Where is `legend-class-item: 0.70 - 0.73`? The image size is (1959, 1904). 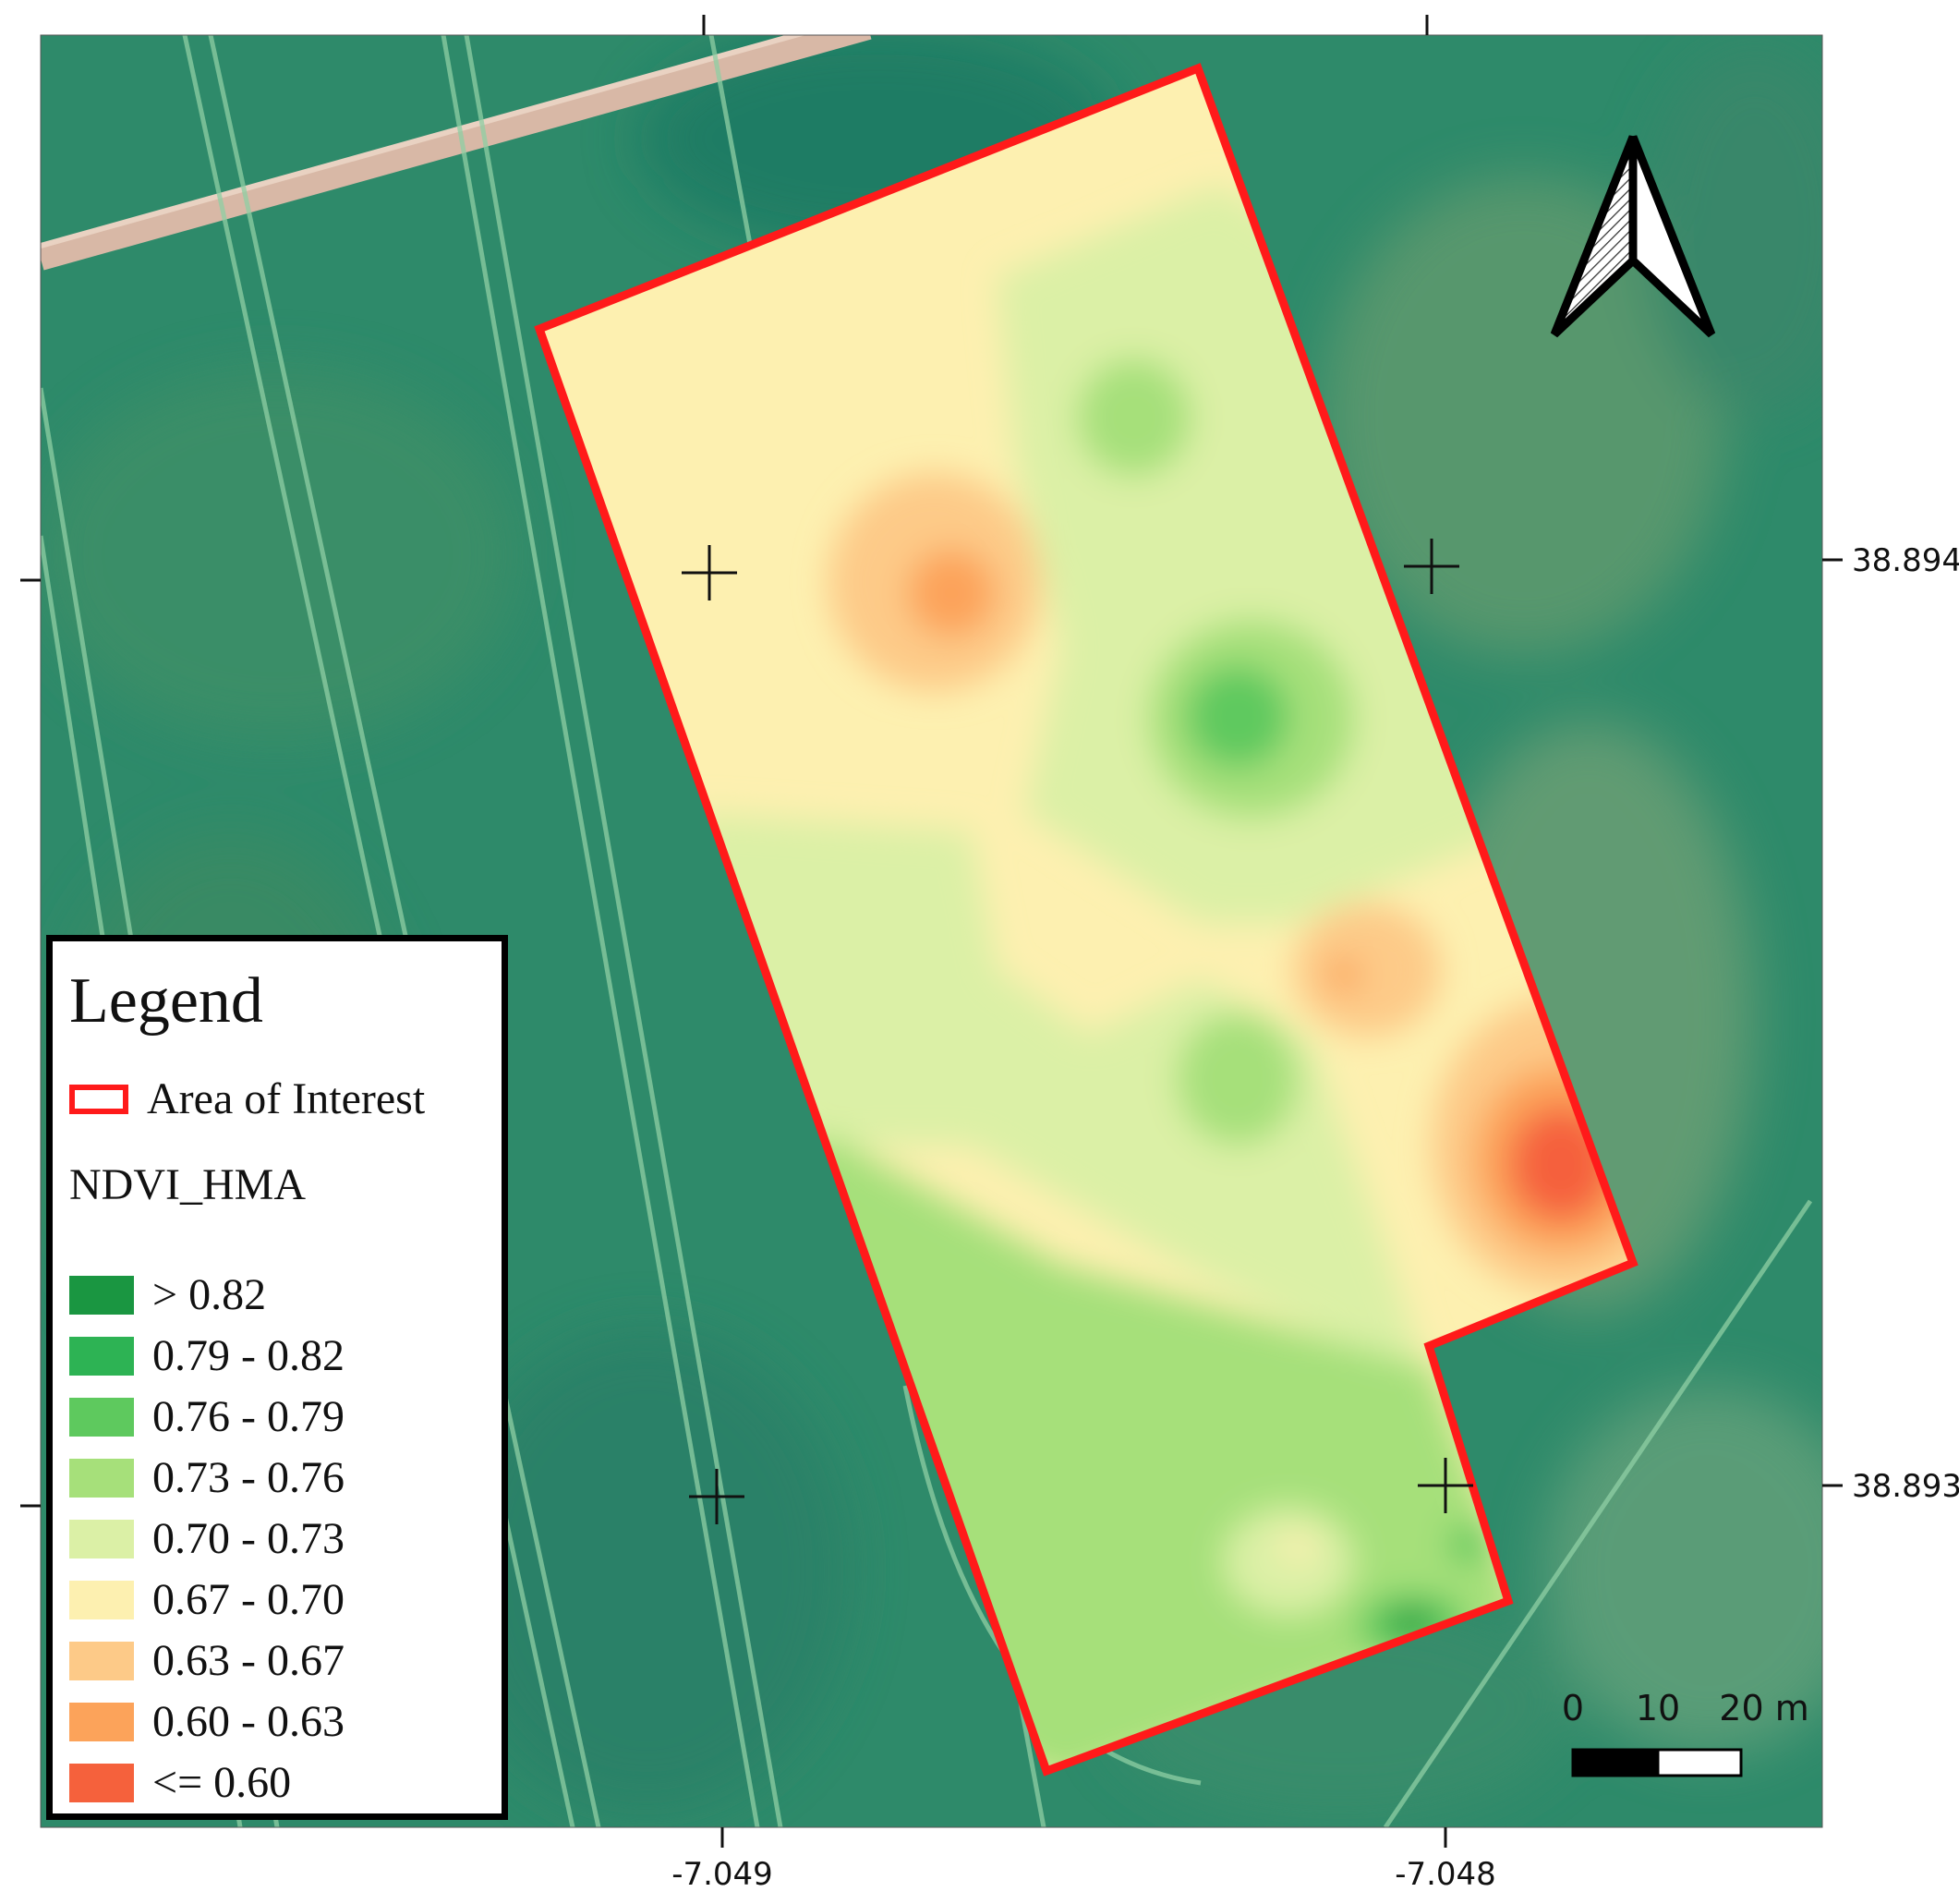 legend-class-item: 0.70 - 0.73 is located at coordinates (207, 1538).